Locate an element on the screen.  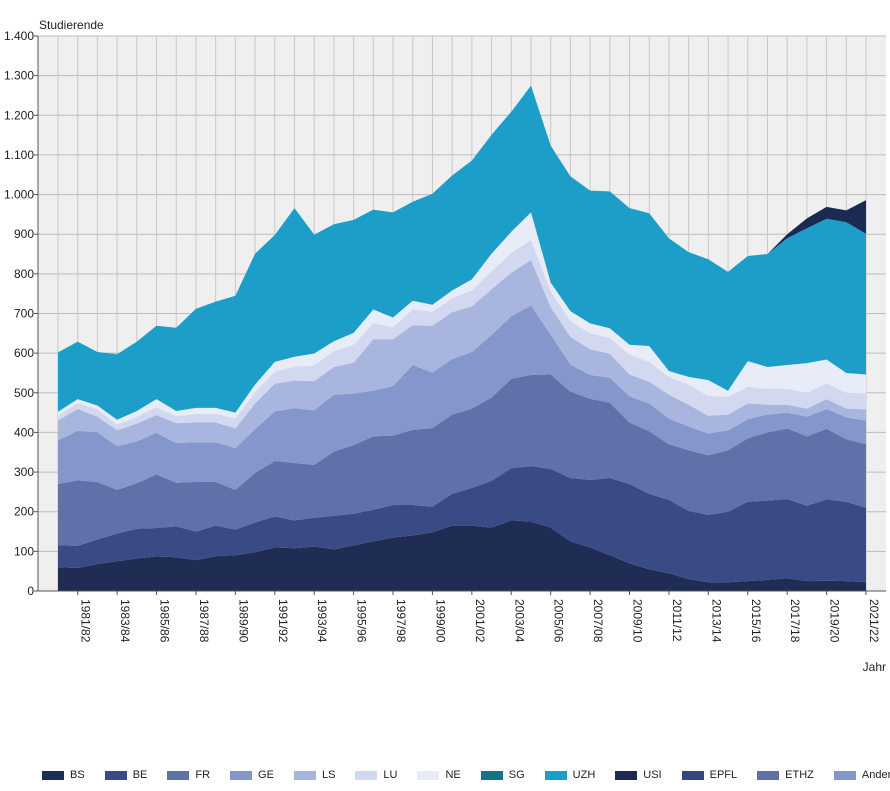
legend-label: ETHZ is located at coordinates (799, 775).